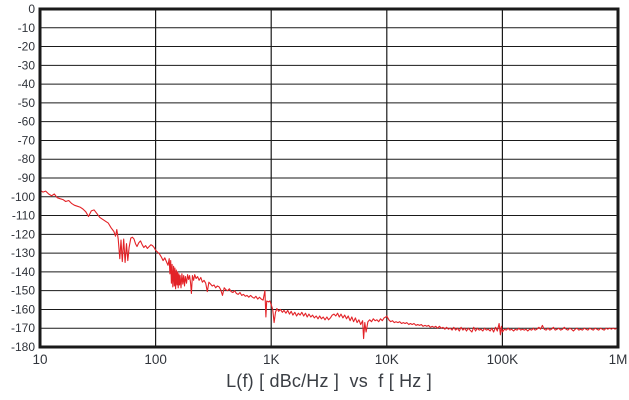  Describe the element at coordinates (27, 65) in the screenshot. I see `y-tick-label: -30` at that location.